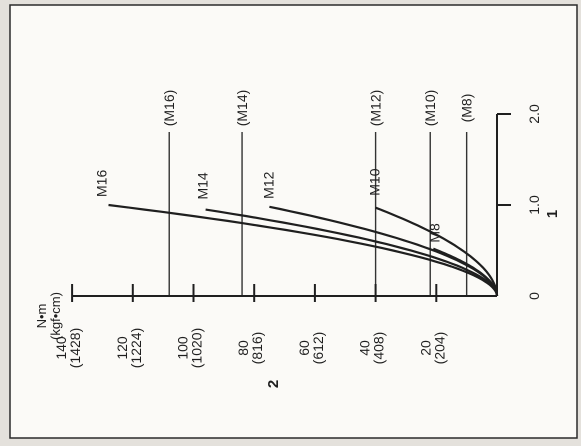  What do you see at coordinates (376, 108) in the screenshot?
I see `reference-line-label: (M12)` at bounding box center [376, 108].